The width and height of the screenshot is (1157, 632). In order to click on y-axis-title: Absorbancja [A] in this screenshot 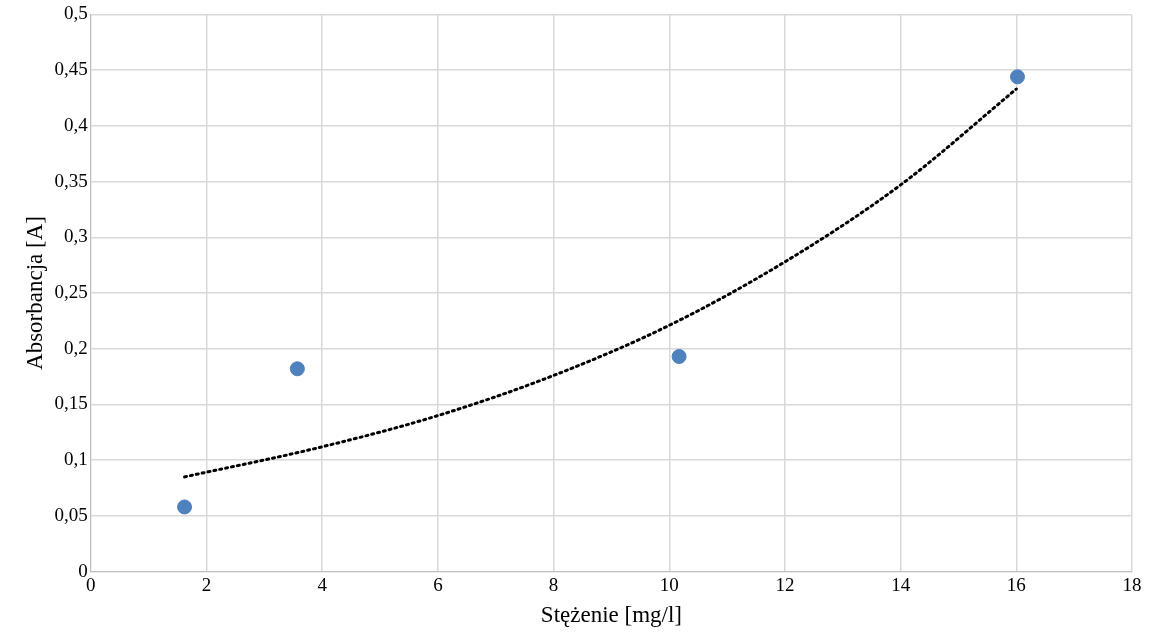, I will do `click(34, 293)`.